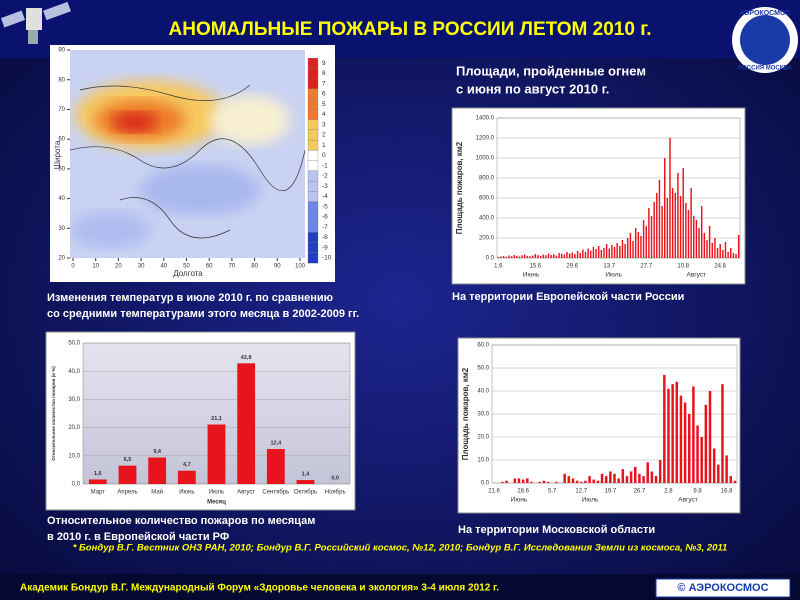  I want to click on y-tick-label: 30, so click(61, 229).